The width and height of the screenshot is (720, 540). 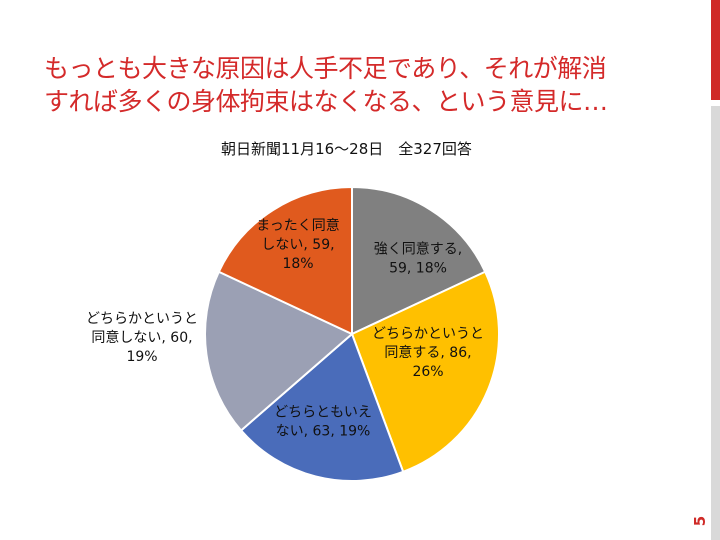 I want to click on accent-bar-red, so click(x=715, y=50).